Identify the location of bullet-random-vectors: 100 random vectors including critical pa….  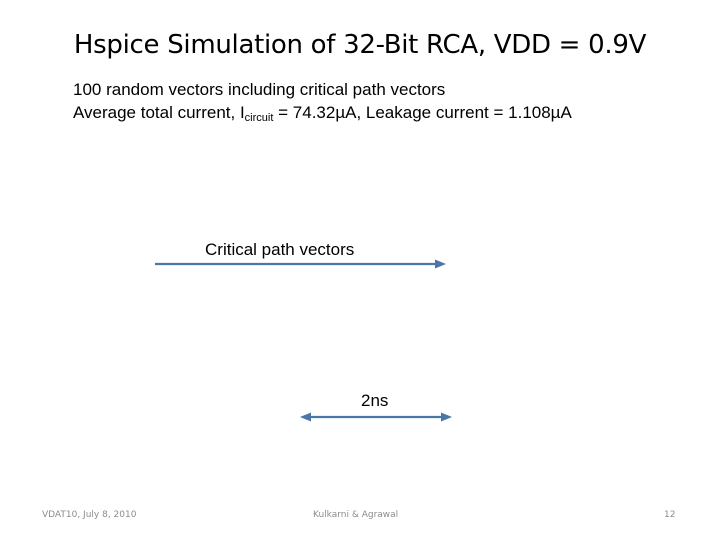
(259, 89).